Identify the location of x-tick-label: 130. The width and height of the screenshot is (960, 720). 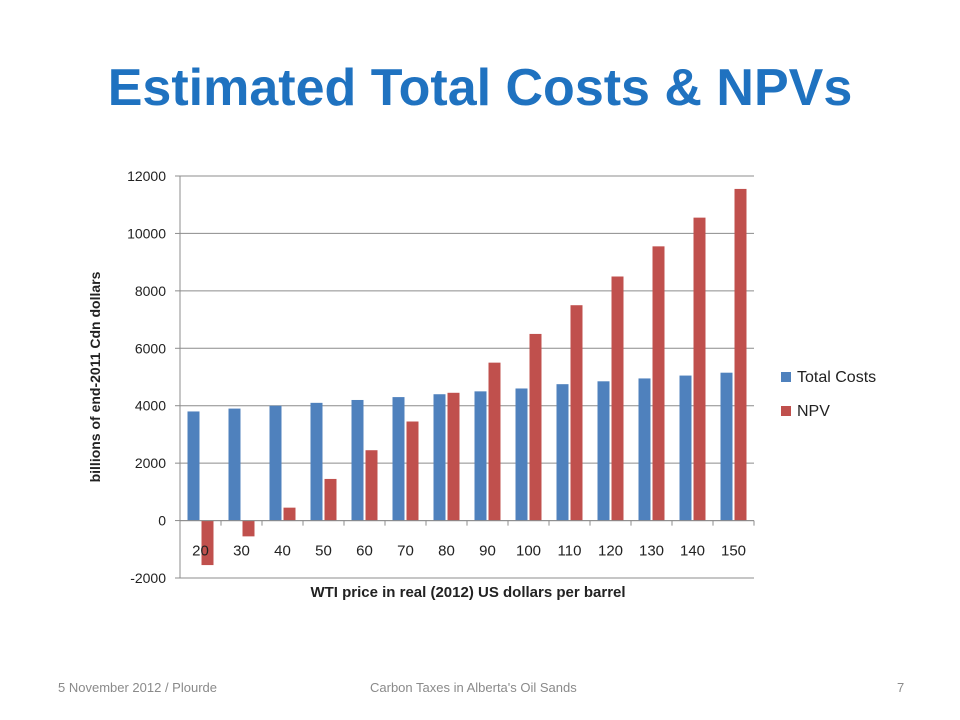
(651, 551).